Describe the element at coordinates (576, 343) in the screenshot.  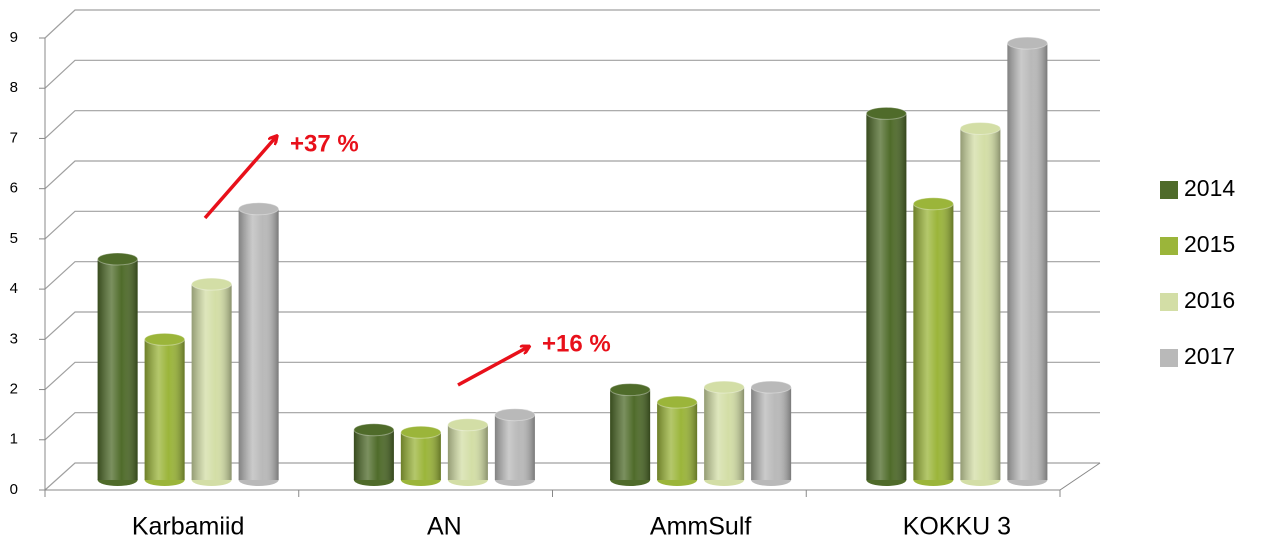
I see `annotation: +16 %` at that location.